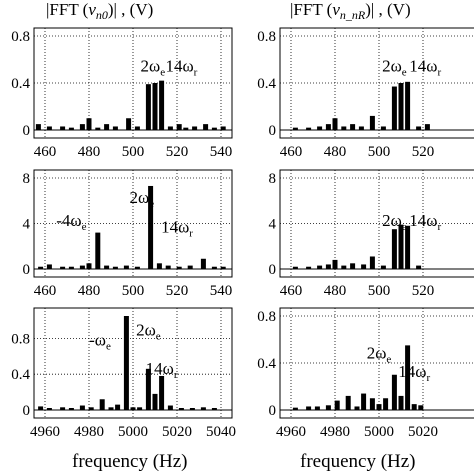  I want to click on x-tick-label: 4980, so click(335, 432).